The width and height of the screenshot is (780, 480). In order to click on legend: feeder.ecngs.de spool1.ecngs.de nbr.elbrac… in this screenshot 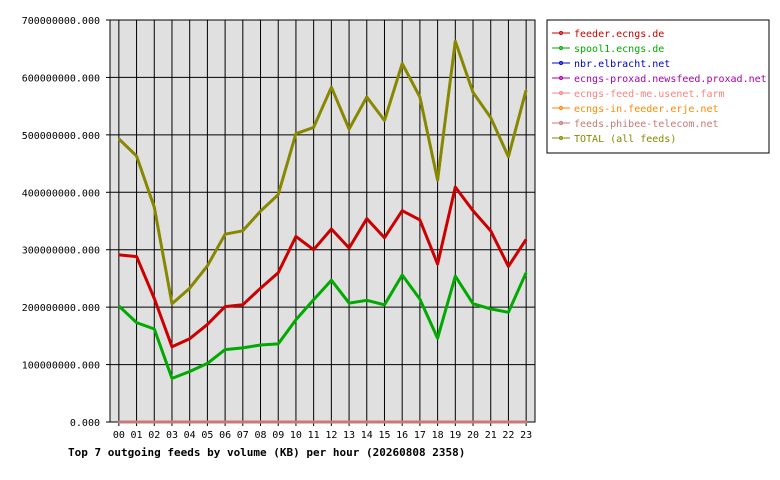, I will do `click(658, 86)`.